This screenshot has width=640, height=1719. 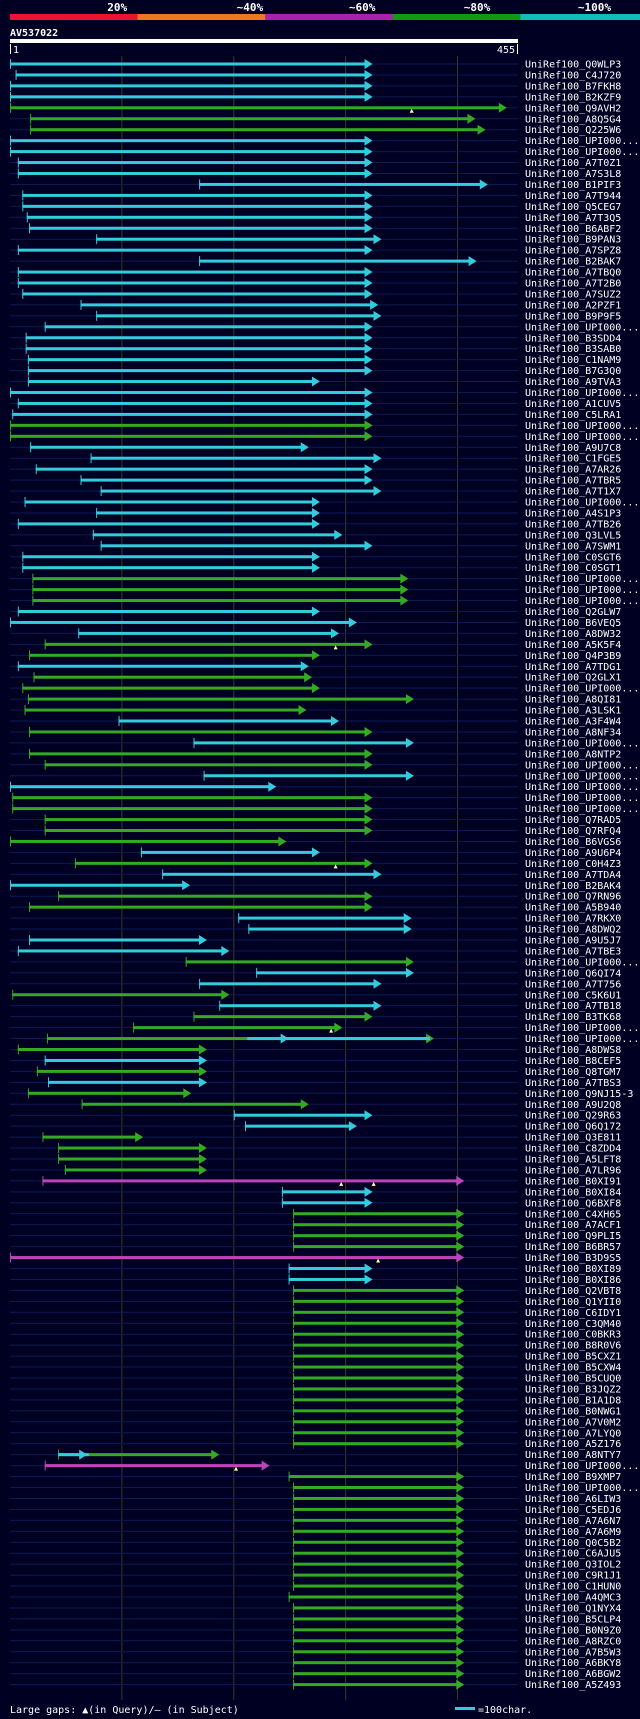 I want to click on hit-row: UniRef100_A8DW32, so click(x=315, y=634).